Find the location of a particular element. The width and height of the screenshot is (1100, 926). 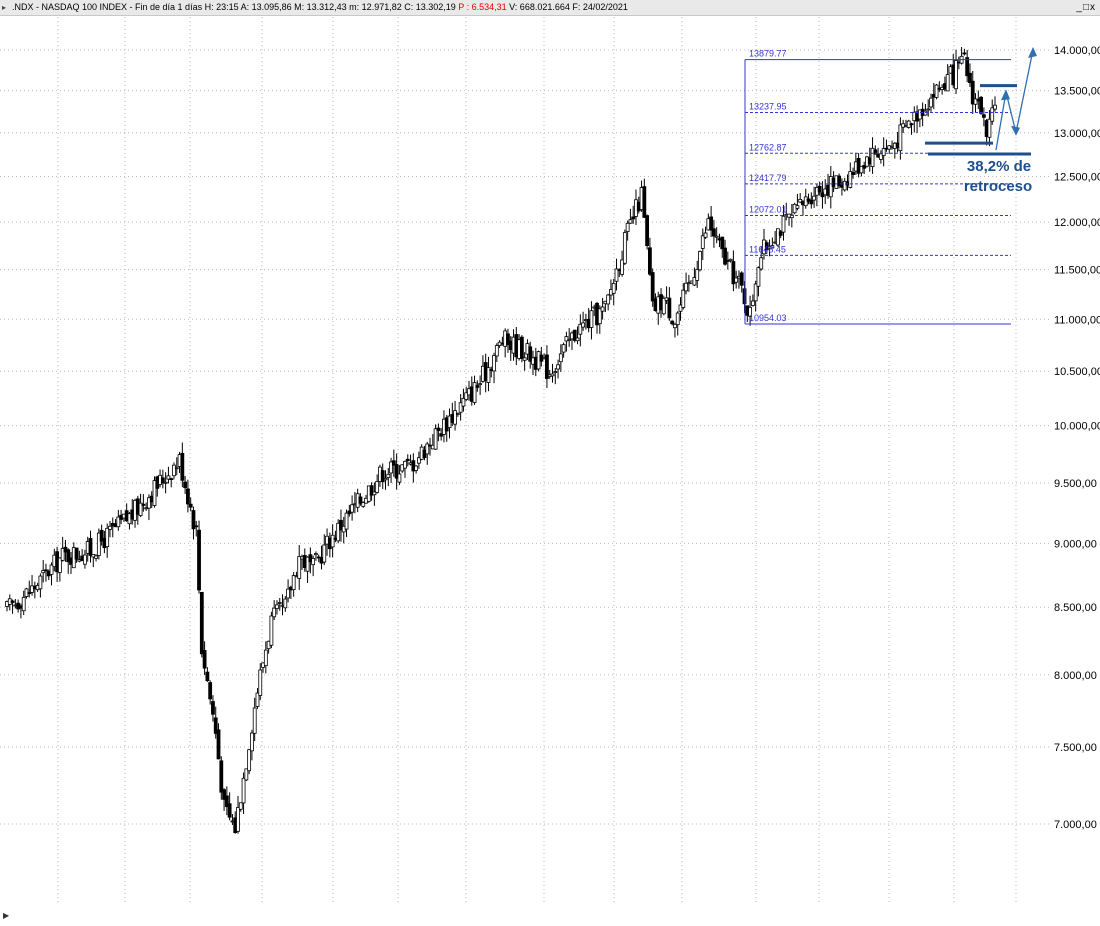

y-tick-label: 13.500,00 is located at coordinates (1077, 92).